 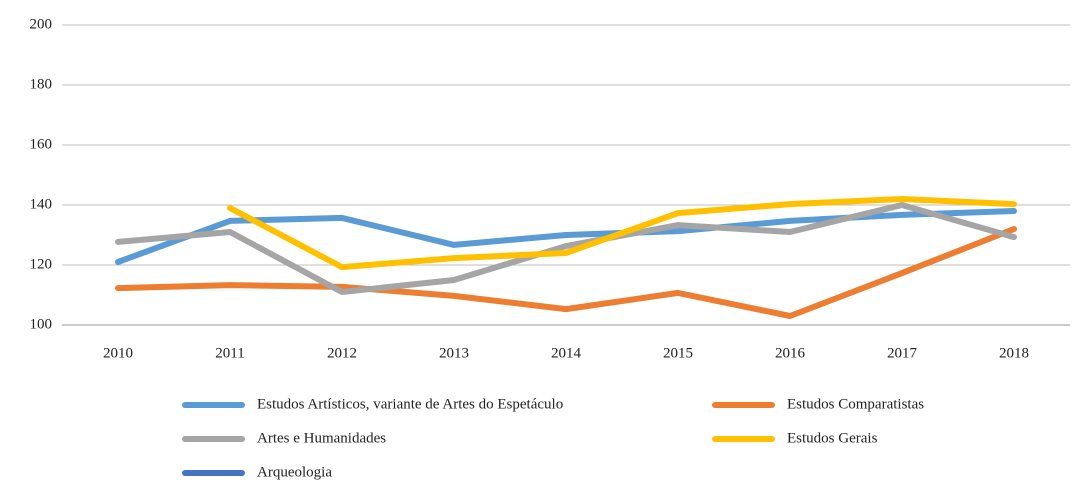 I want to click on x-tick-label: 2017, so click(x=902, y=353).